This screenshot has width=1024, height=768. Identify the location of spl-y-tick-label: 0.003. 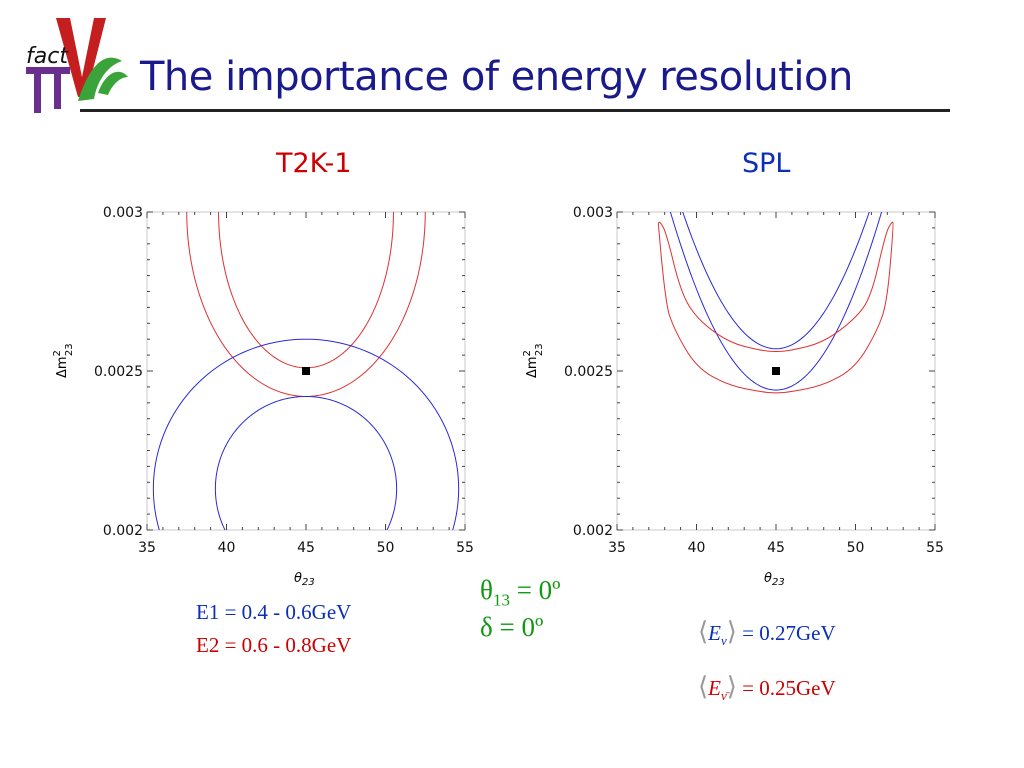
(593, 213).